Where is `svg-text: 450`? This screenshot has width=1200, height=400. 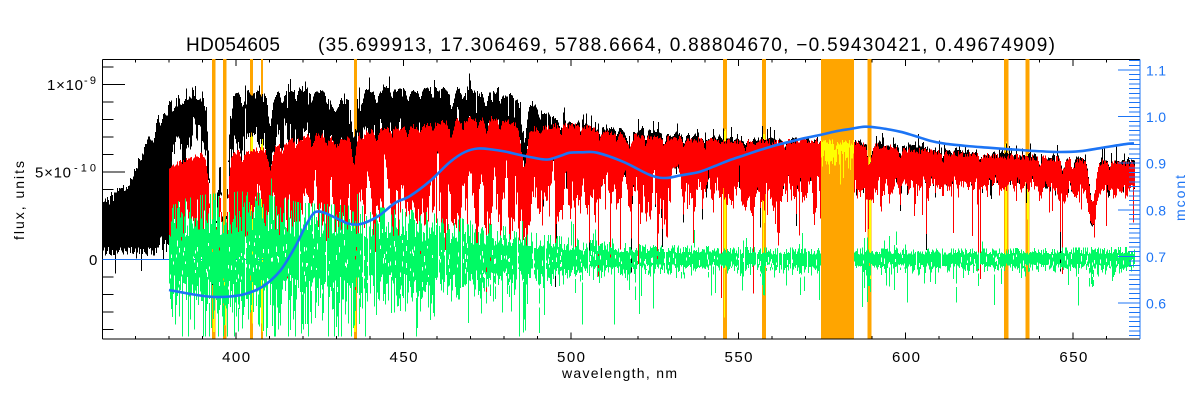
svg-text: 450 is located at coordinates (404, 357).